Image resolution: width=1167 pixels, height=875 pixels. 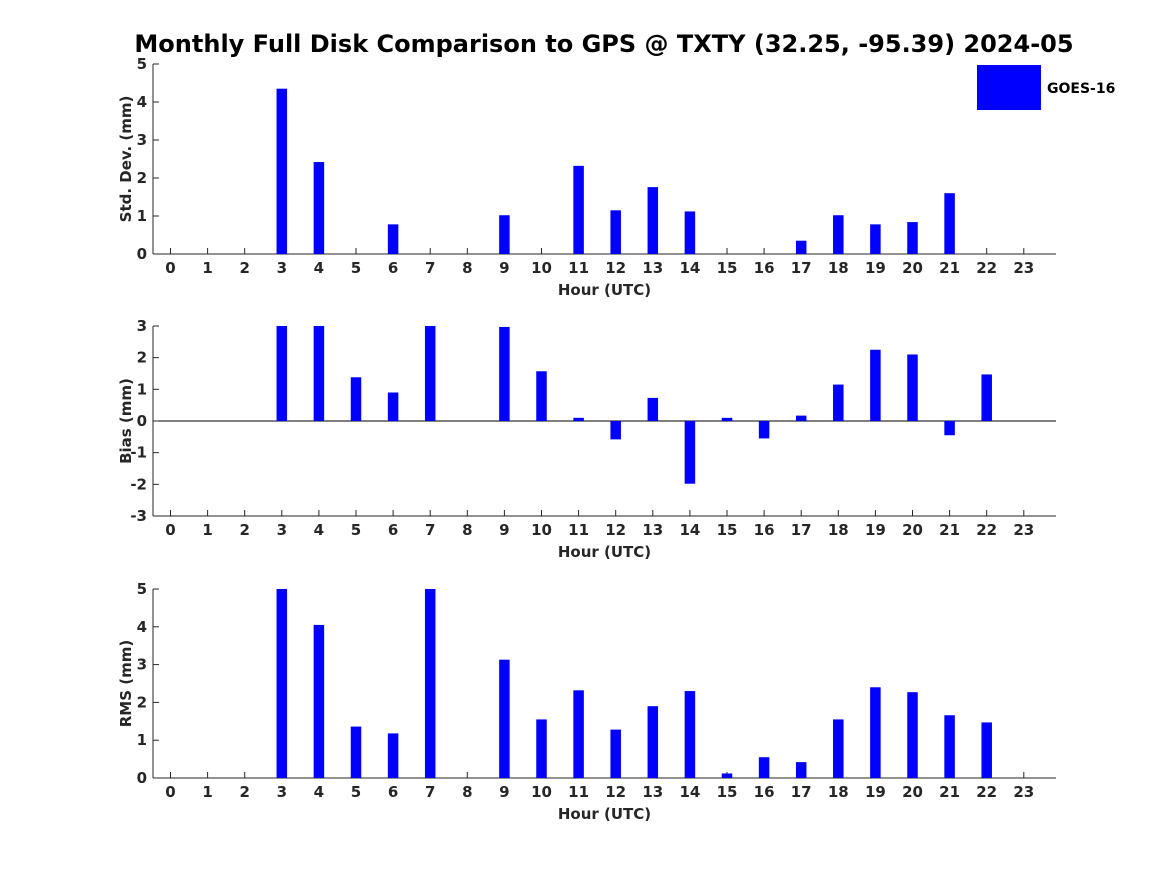 I want to click on y-tick-label: -2, so click(x=138, y=484).